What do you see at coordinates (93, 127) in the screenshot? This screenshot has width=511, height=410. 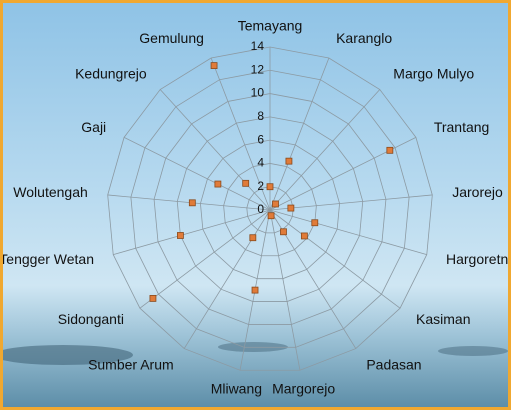 I see `category-label: Gaji` at bounding box center [93, 127].